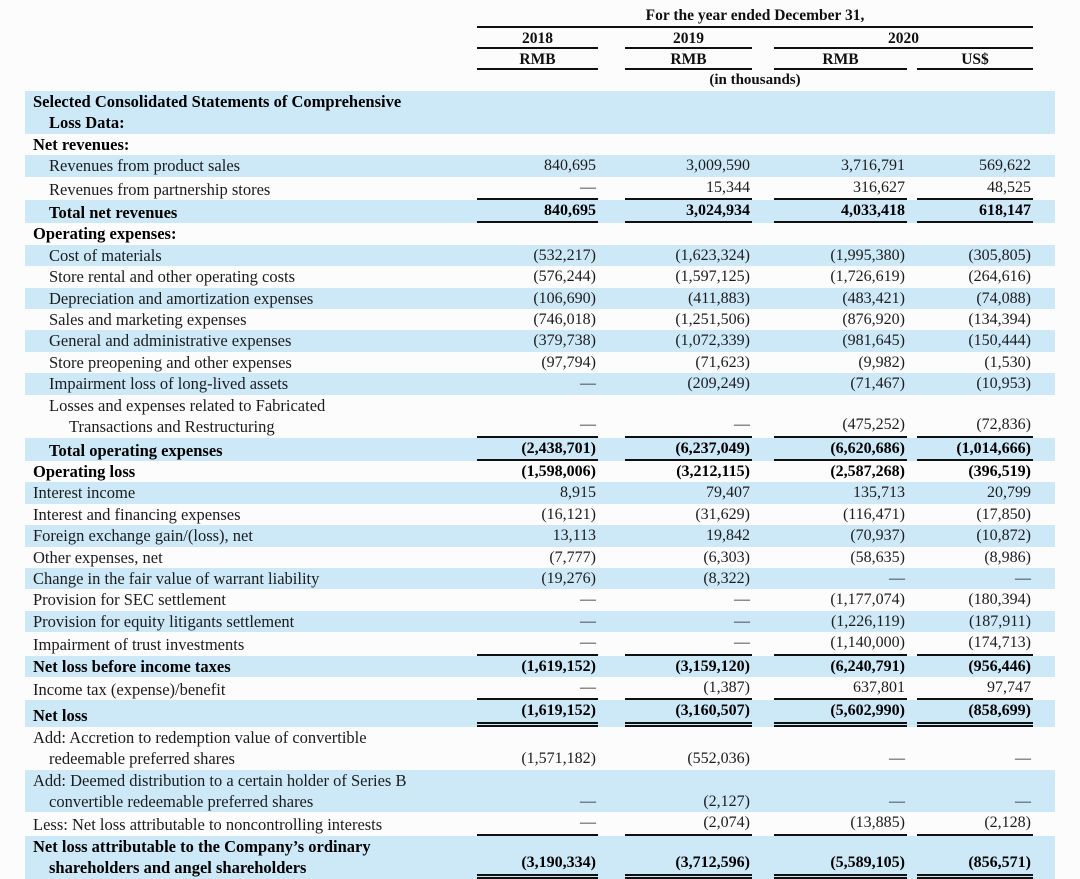 Image resolution: width=1080 pixels, height=879 pixels. Describe the element at coordinates (688, 449) in the screenshot. I see `value-cell: (6,237,049)` at that location.